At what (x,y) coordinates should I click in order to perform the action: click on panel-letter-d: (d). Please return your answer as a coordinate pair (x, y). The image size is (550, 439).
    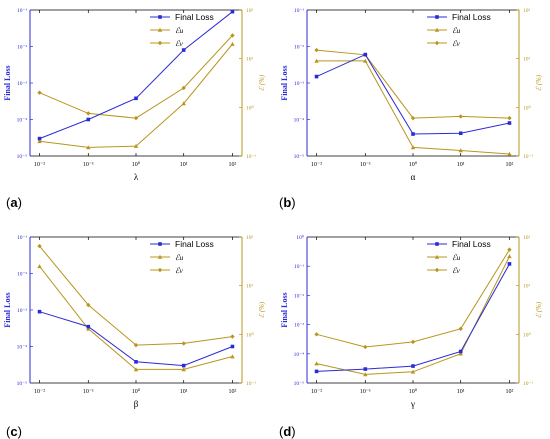
    Looking at the image, I should click on (287, 431).